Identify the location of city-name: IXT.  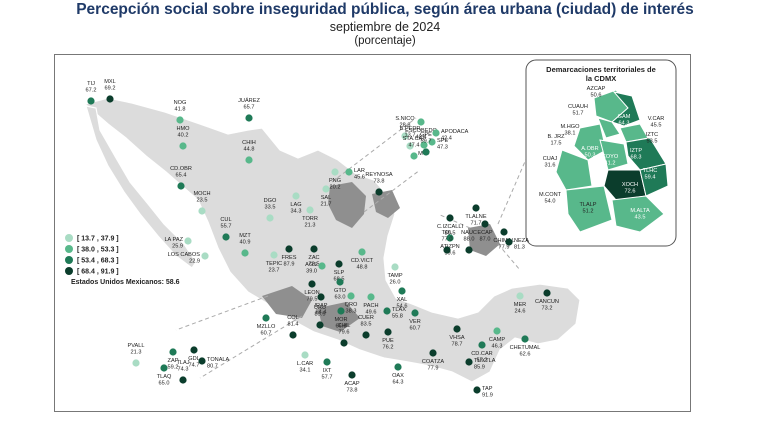
(327, 371).